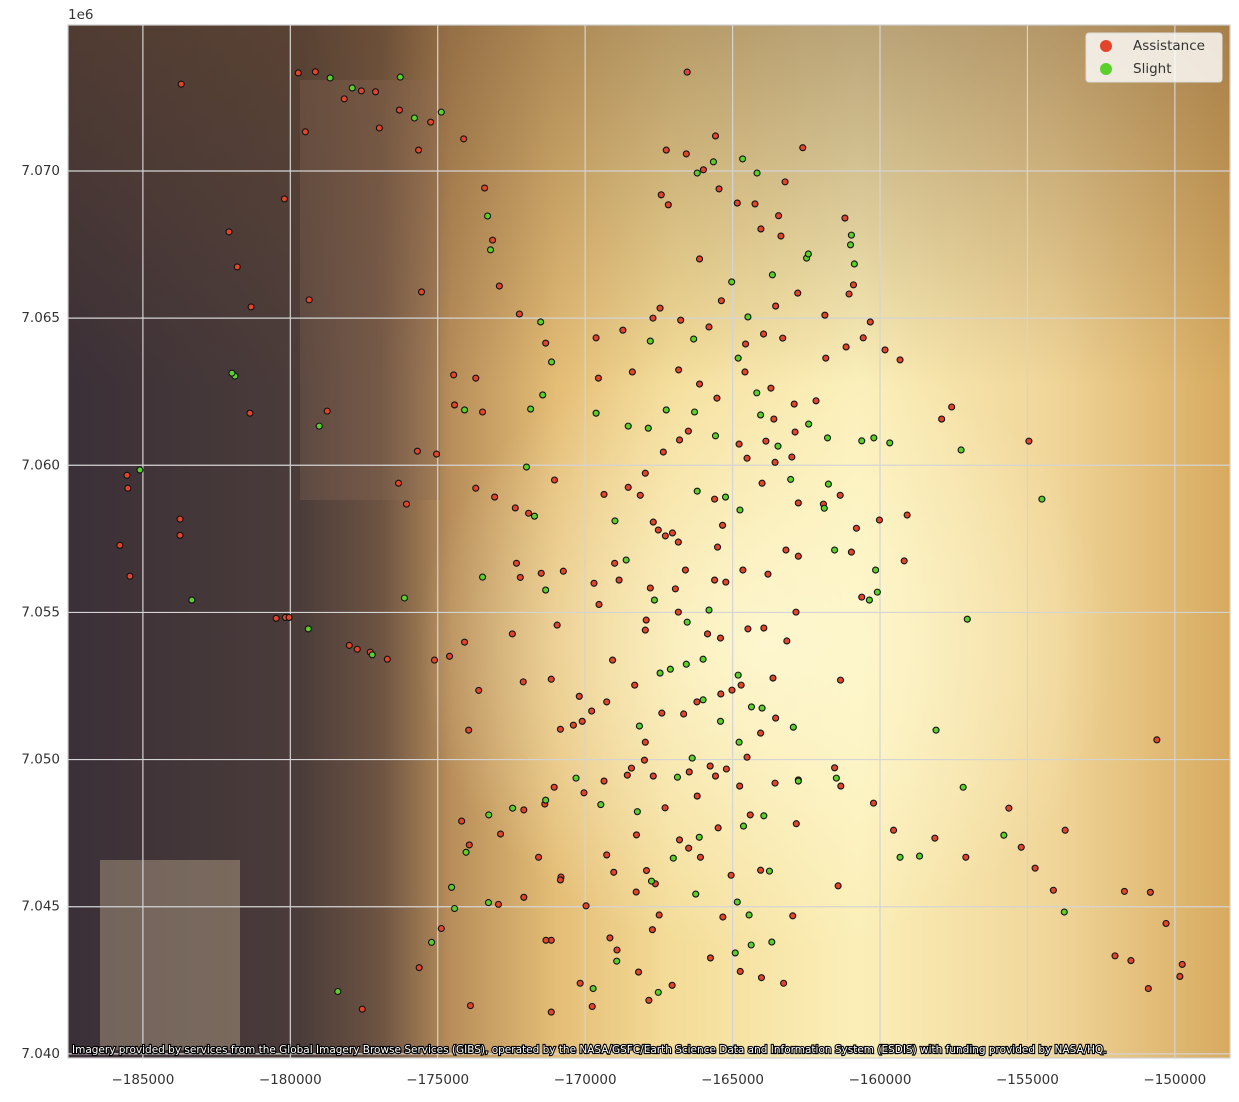 This screenshot has width=1239, height=1102. Describe the element at coordinates (732, 1080) in the screenshot. I see `x-tick-label: −165000` at that location.